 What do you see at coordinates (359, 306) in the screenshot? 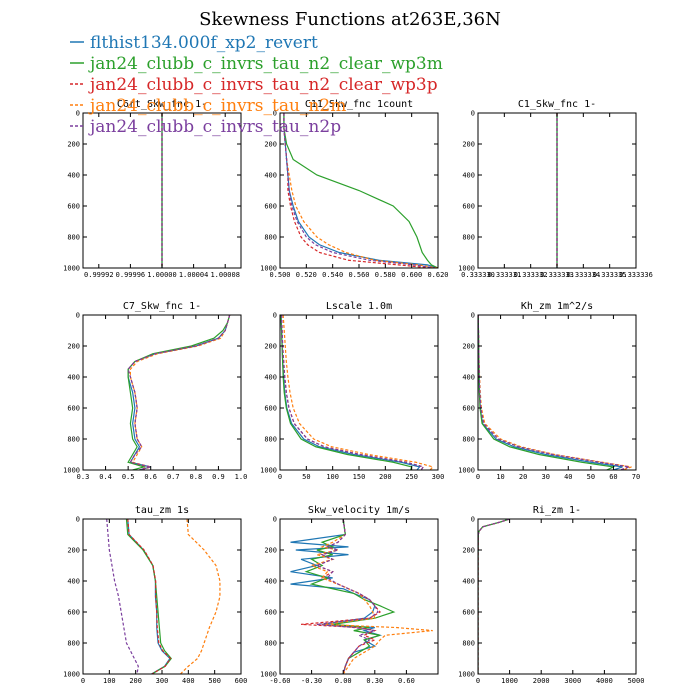
I see `panel-title: Lscale 1.0m` at bounding box center [359, 306].